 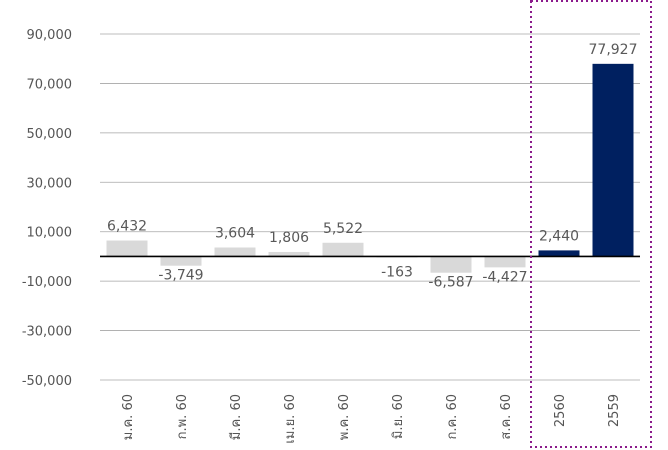 What do you see at coordinates (560, 410) in the screenshot?
I see `x-tick-label: 2560` at bounding box center [560, 410].